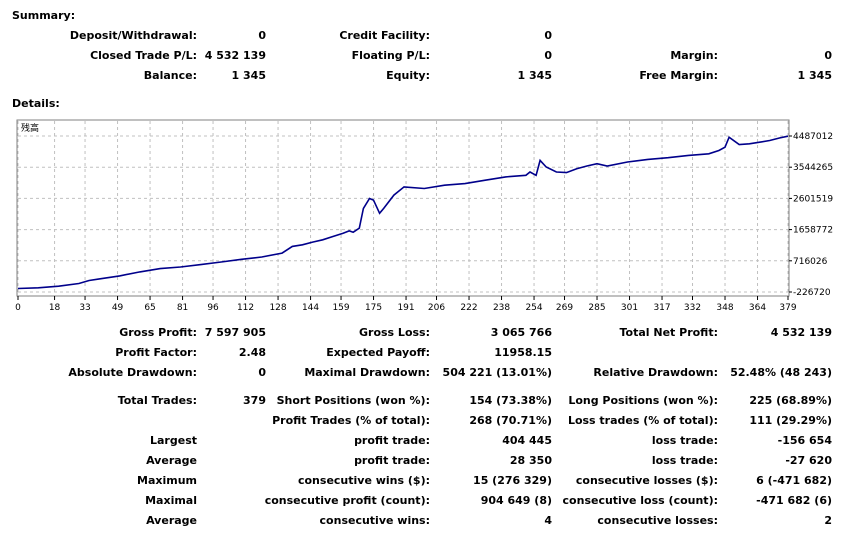 This screenshot has height=533, width=862. Describe the element at coordinates (564, 308) in the screenshot. I see `x-tick-label: 269` at that location.